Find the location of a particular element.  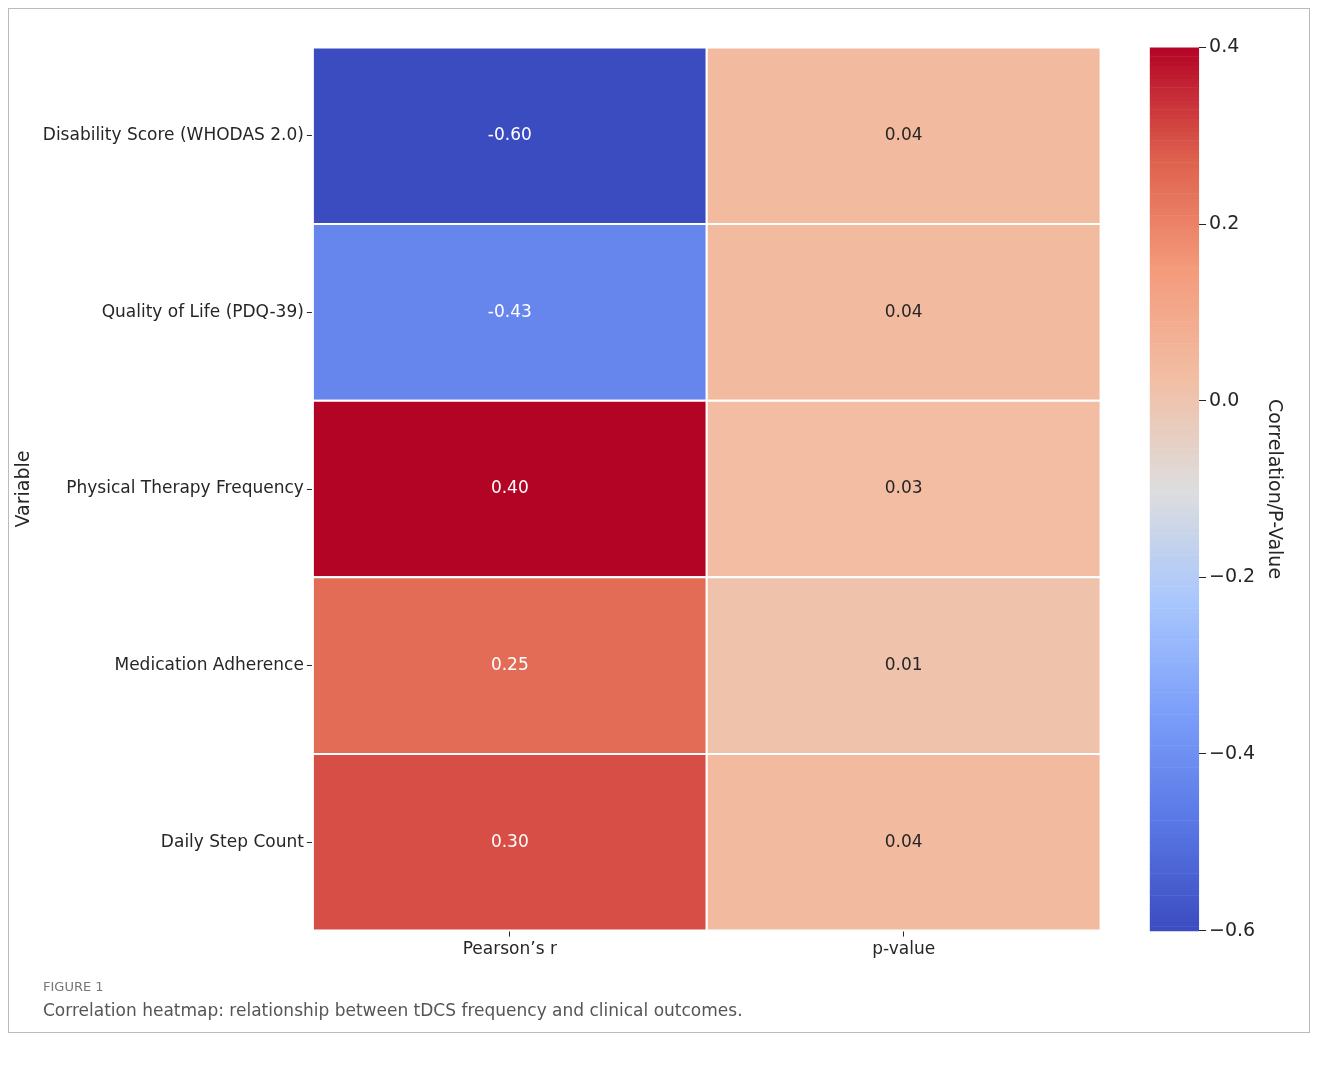

data-label: 0.30 is located at coordinates (509, 840).